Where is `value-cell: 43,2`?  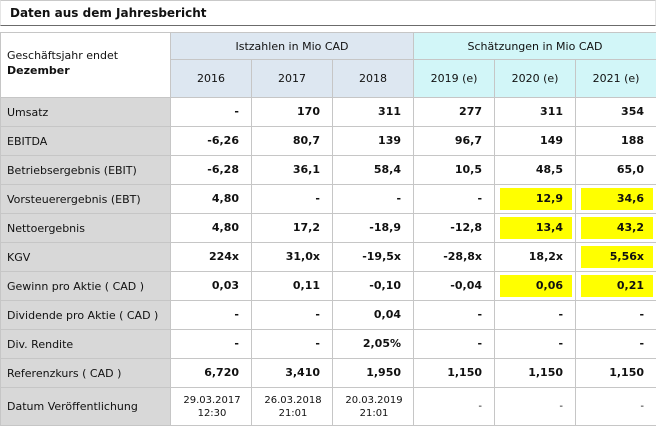 value-cell: 43,2 is located at coordinates (615, 228).